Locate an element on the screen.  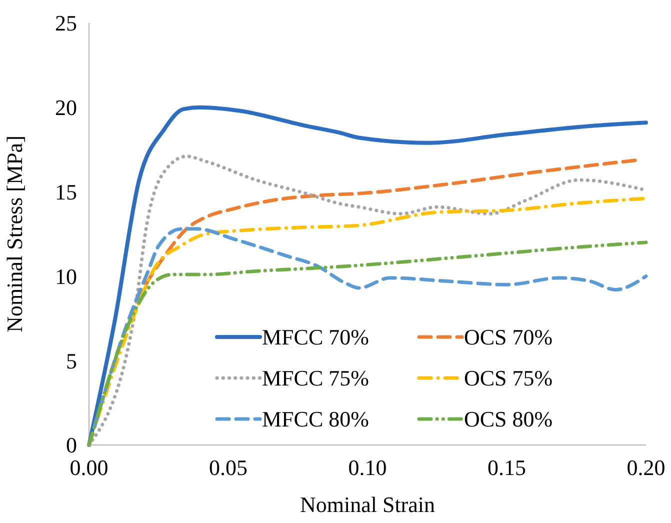
y-tick-label: 25 is located at coordinates (66, 23).